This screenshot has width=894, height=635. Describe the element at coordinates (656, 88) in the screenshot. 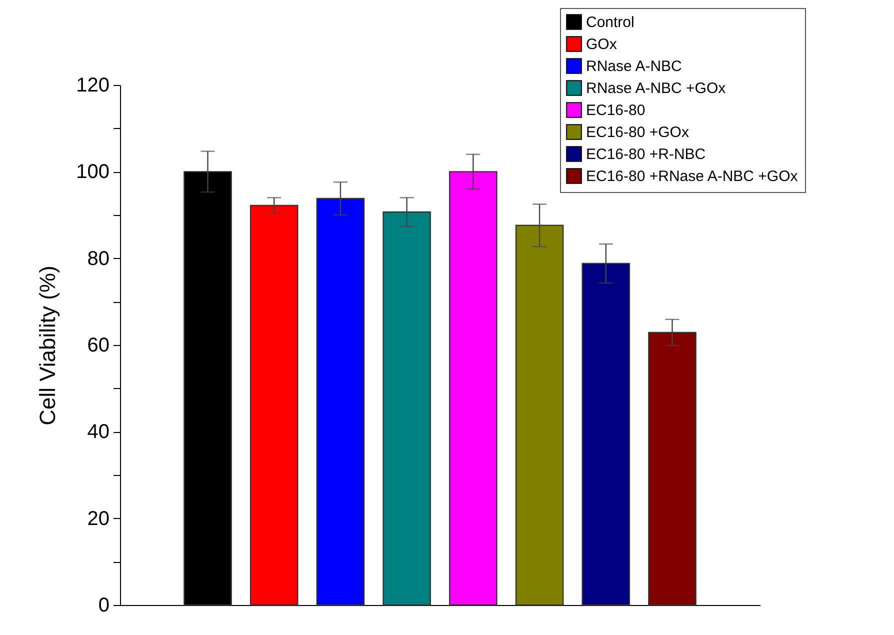

I see `legend-label: RNase A-NBC +GOx` at that location.